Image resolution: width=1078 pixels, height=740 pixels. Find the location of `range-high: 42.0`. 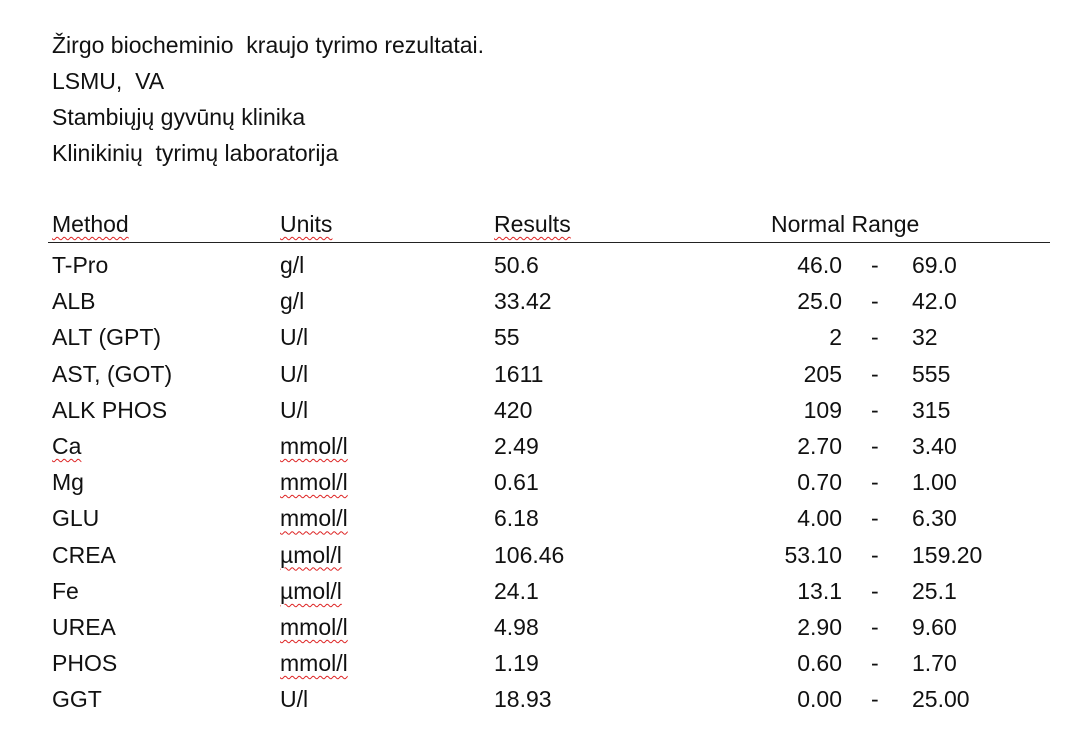

range-high: 42.0 is located at coordinates (934, 301).